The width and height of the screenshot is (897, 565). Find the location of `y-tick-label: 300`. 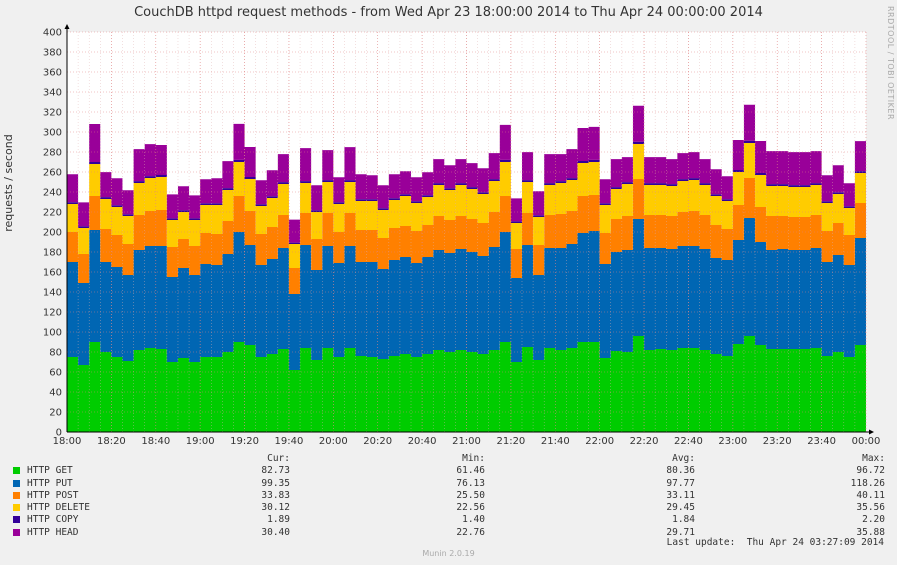

y-tick-label: 300 is located at coordinates (52, 133).